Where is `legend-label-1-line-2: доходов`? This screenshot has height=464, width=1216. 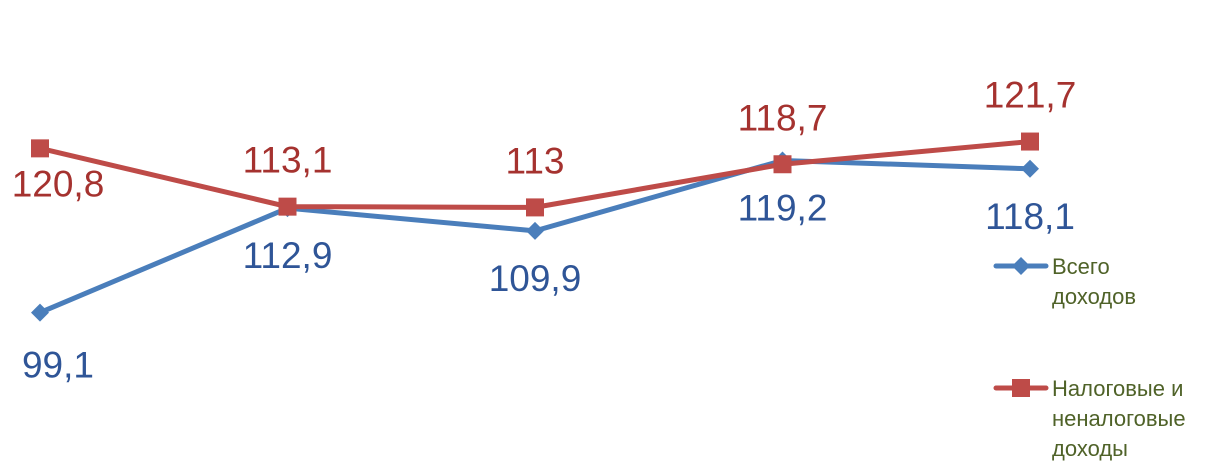 legend-label-1-line-2: доходов is located at coordinates (1094, 296).